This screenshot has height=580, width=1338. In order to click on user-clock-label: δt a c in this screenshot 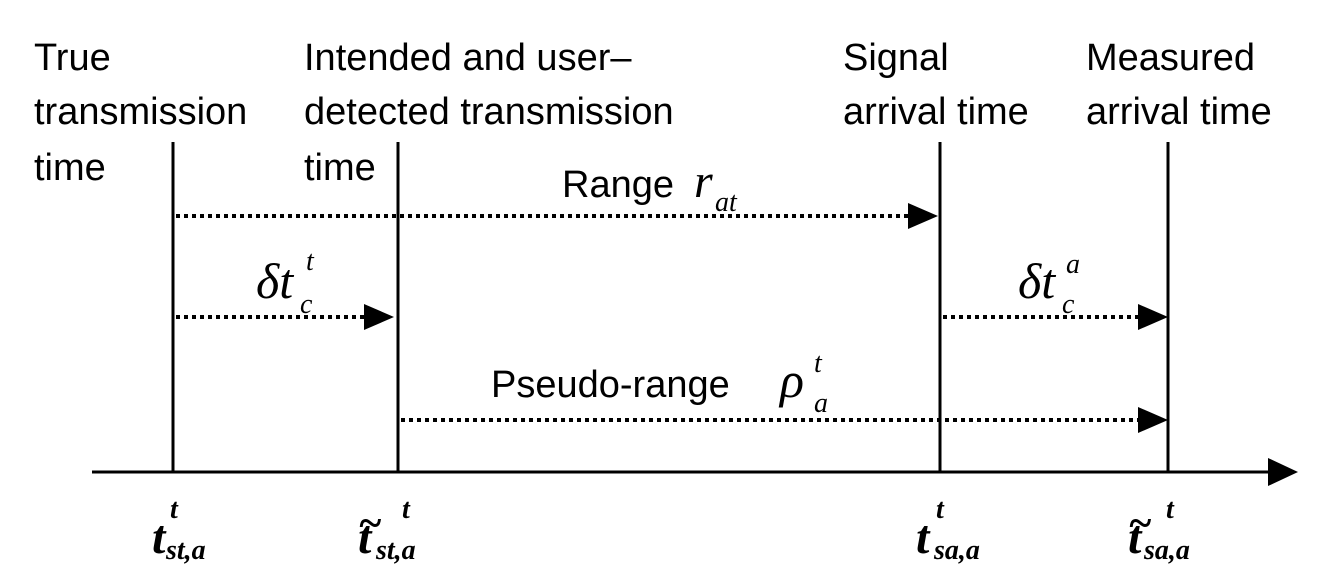, I will do `click(1049, 284)`.